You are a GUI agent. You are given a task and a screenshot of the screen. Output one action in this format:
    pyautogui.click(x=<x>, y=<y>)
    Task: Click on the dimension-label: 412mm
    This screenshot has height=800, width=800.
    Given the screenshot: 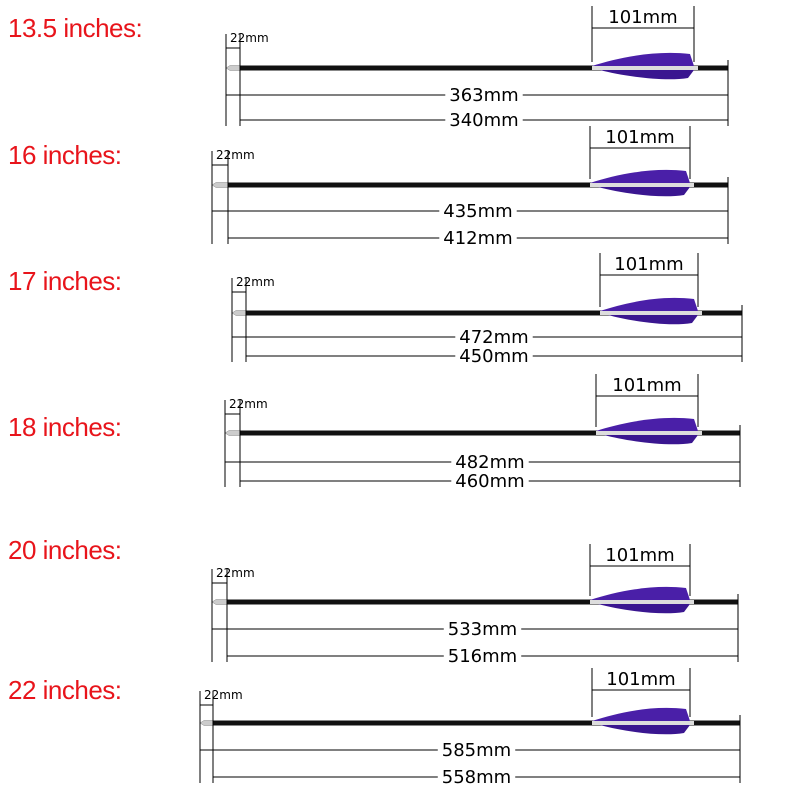 What is the action you would take?
    pyautogui.click(x=477, y=238)
    